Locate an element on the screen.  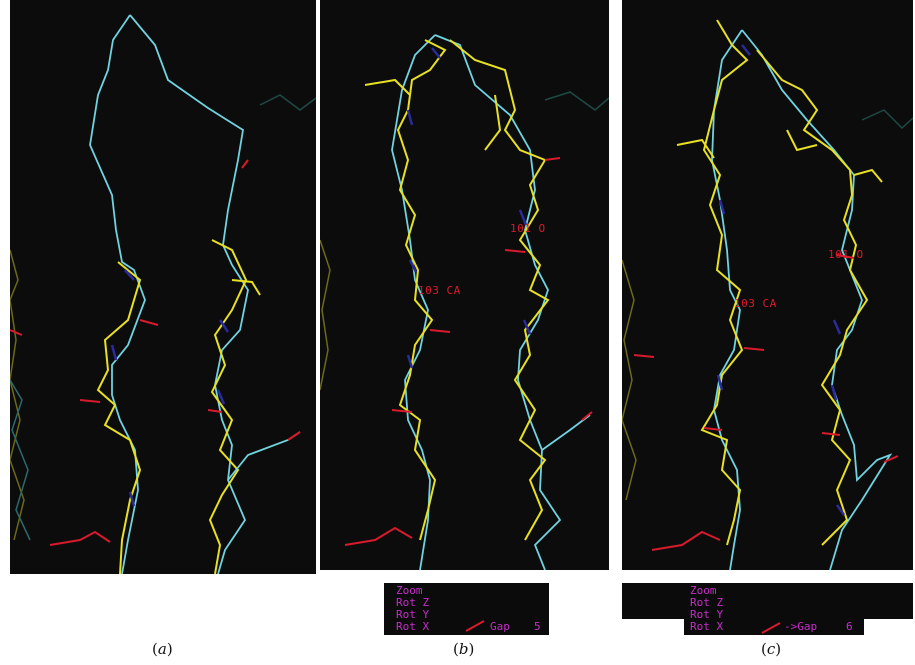
caption-letter: a is located at coordinates (162, 649).